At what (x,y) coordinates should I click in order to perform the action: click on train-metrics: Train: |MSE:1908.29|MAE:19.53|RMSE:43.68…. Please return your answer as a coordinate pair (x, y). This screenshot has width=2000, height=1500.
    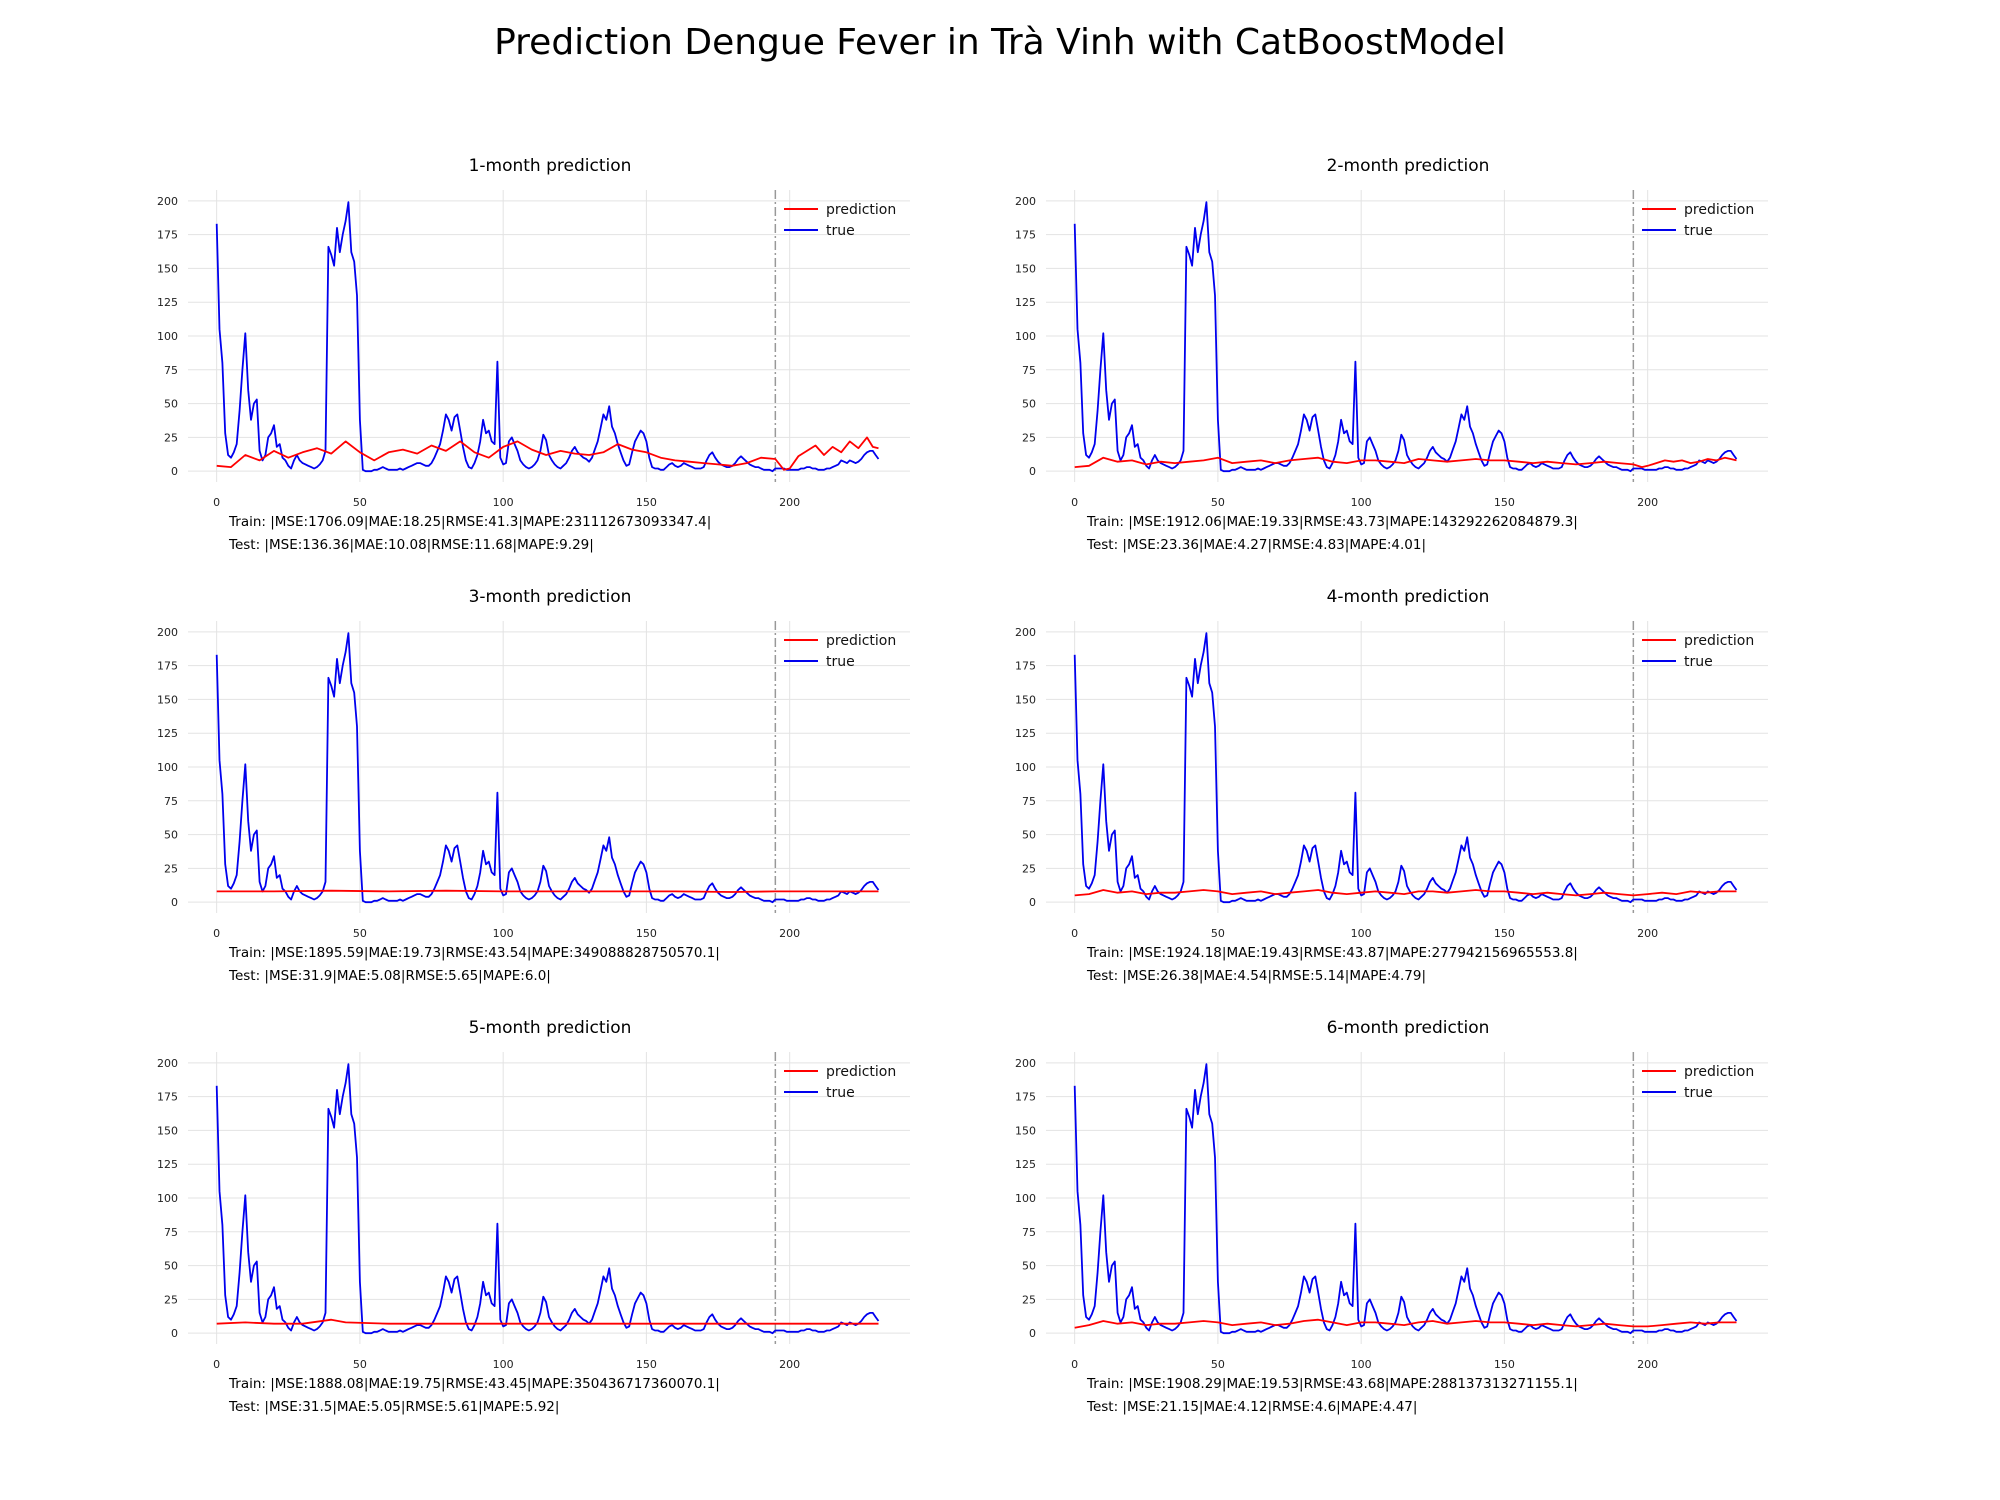
    Looking at the image, I should click on (1332, 1384).